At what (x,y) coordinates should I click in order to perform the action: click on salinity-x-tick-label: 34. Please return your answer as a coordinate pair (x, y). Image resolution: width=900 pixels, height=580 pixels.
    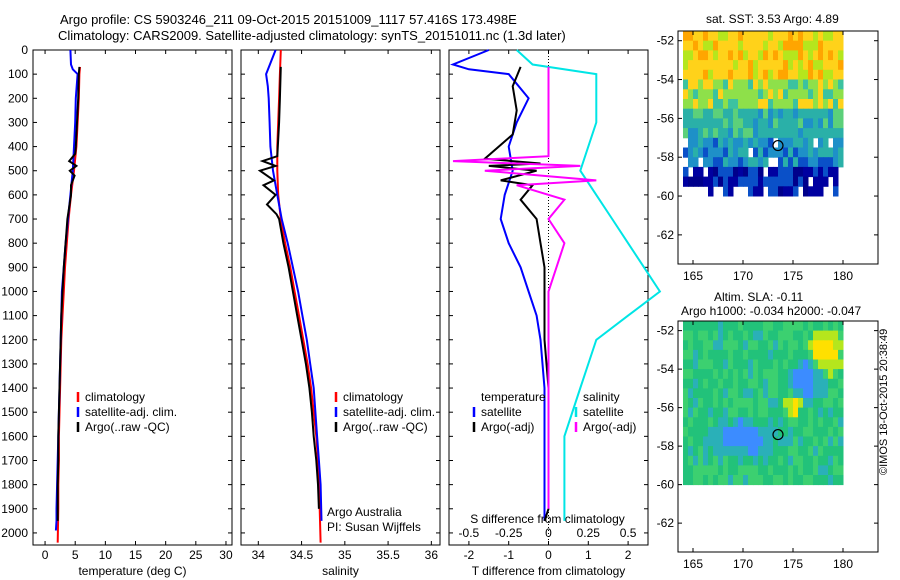
    Looking at the image, I should click on (259, 555).